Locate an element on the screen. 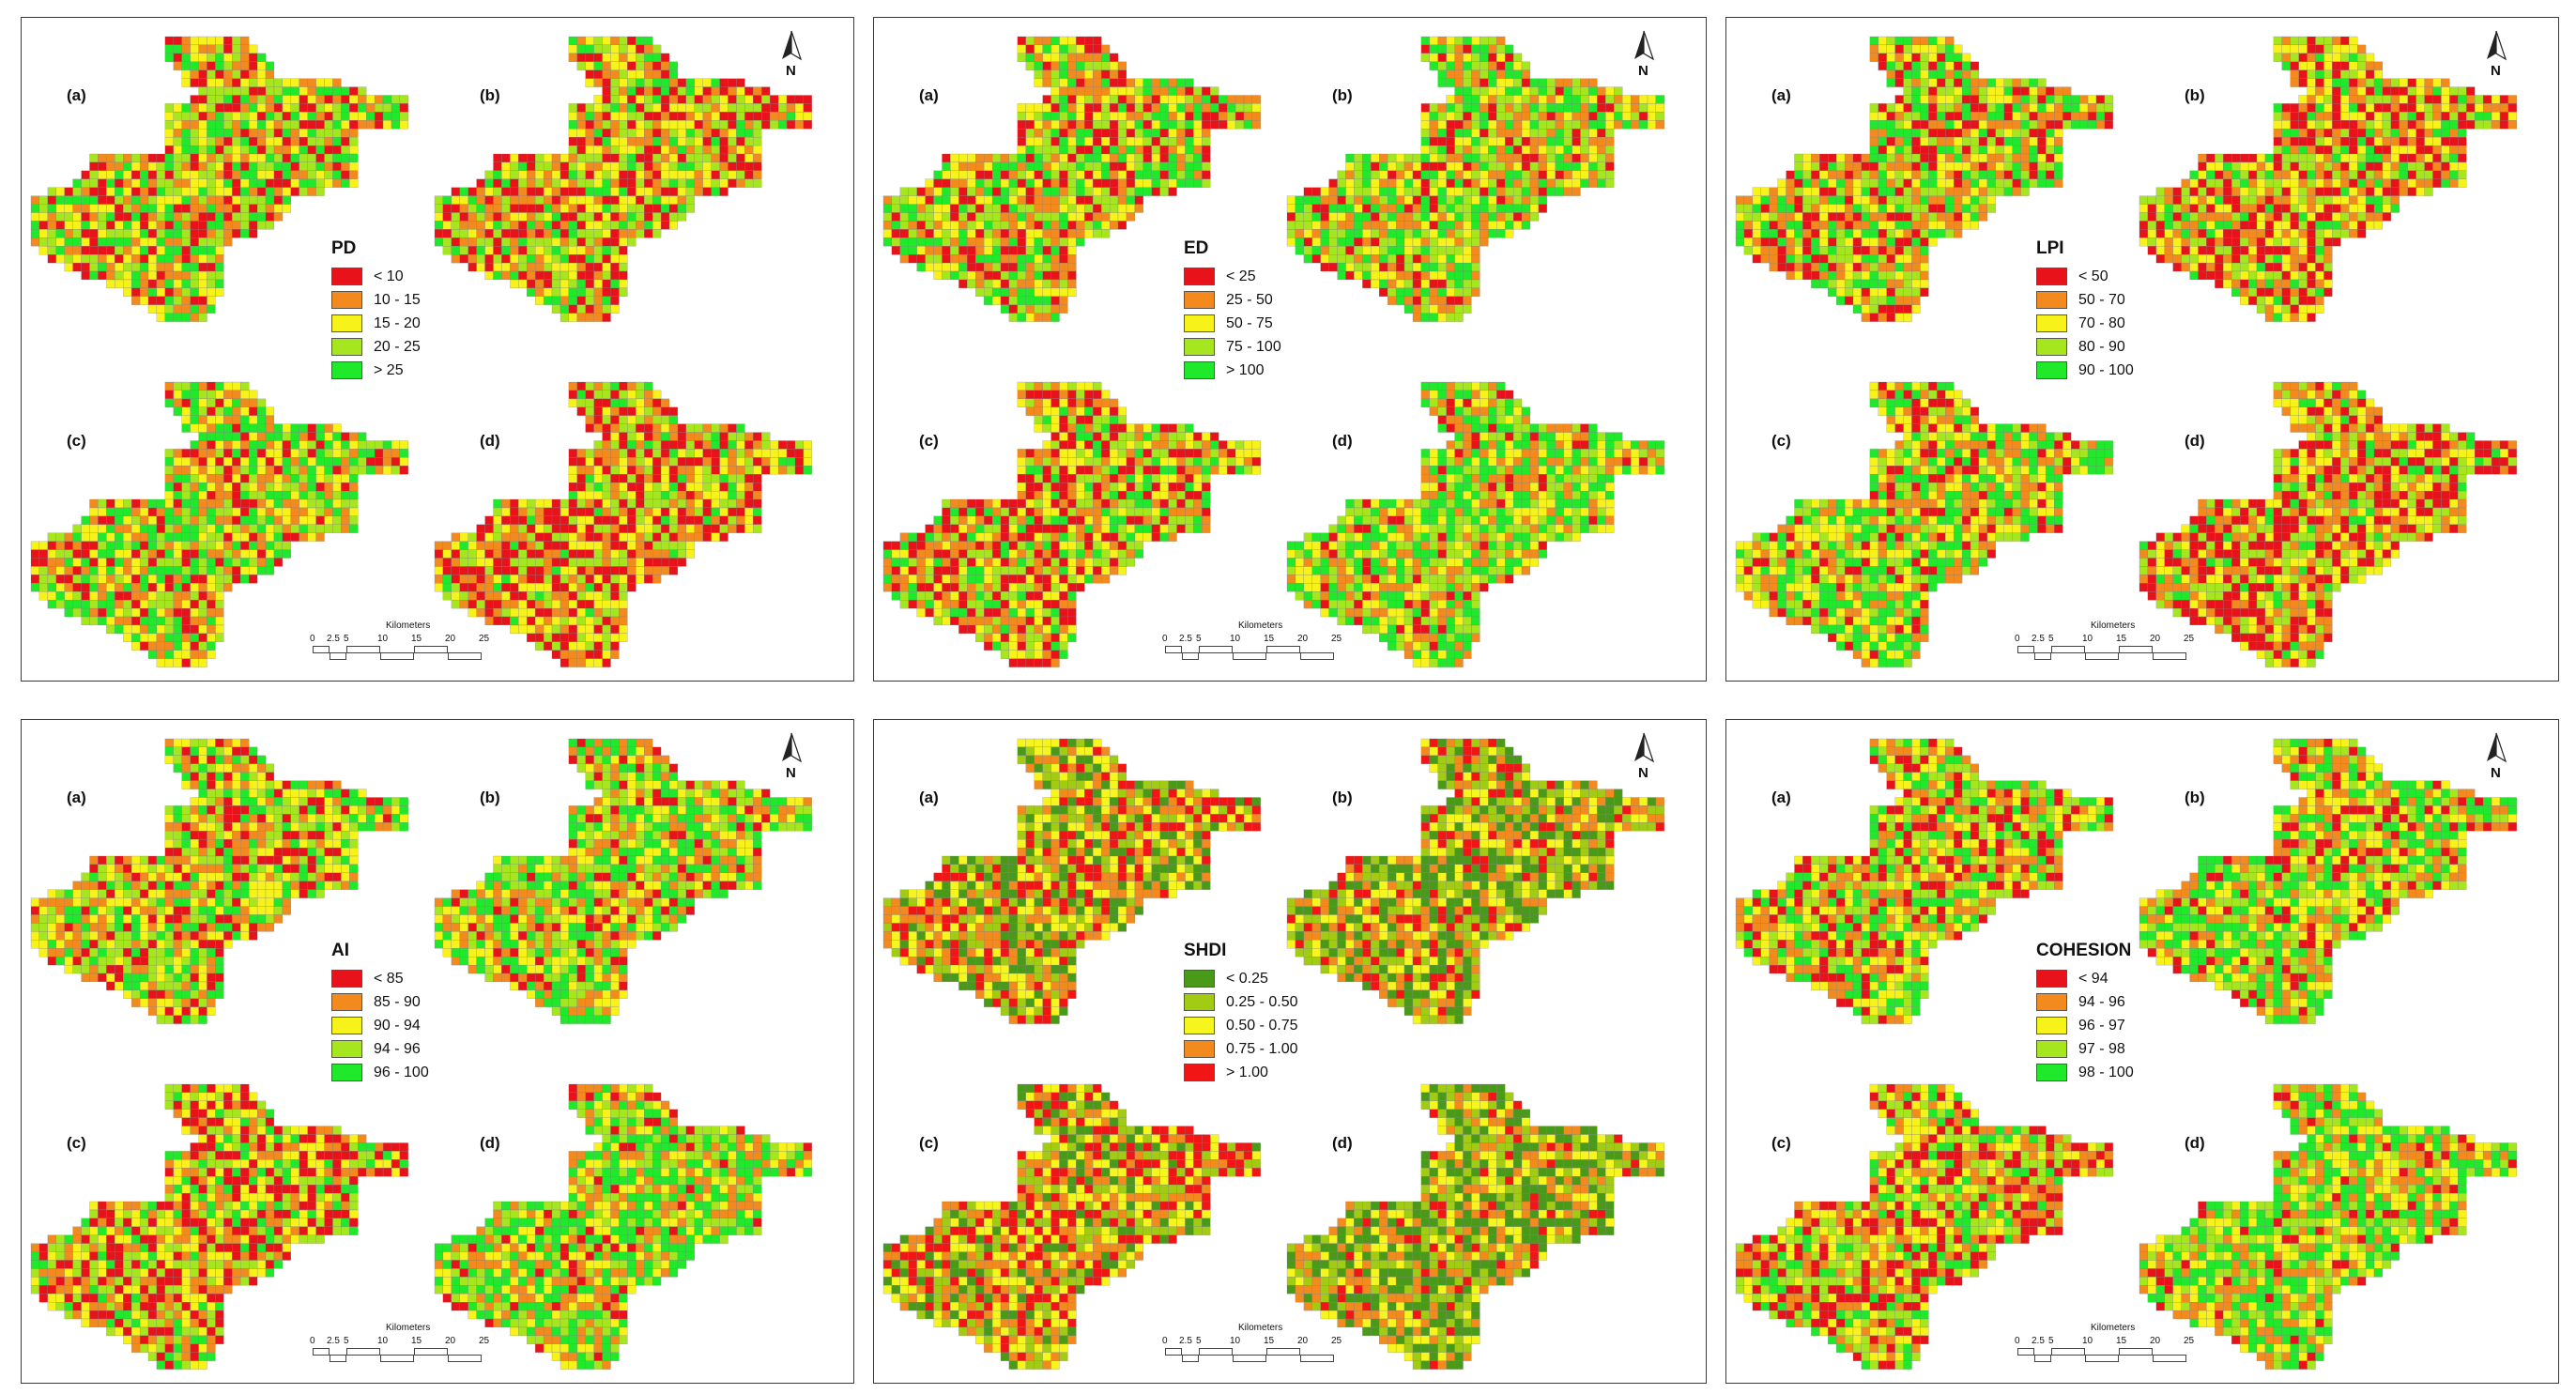  sub-label-d: (d) is located at coordinates (2195, 1143).